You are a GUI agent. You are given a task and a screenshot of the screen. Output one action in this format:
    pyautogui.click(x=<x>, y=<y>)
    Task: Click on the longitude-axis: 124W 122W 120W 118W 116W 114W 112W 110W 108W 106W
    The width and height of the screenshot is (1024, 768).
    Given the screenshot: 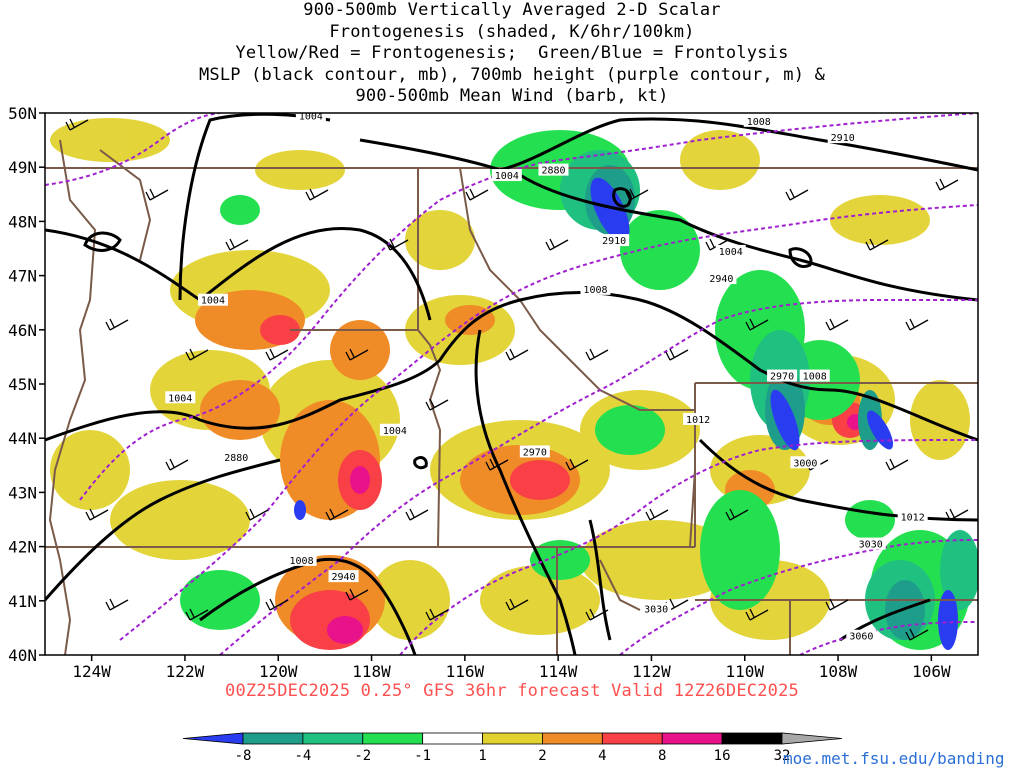 What is the action you would take?
    pyautogui.click(x=511, y=668)
    